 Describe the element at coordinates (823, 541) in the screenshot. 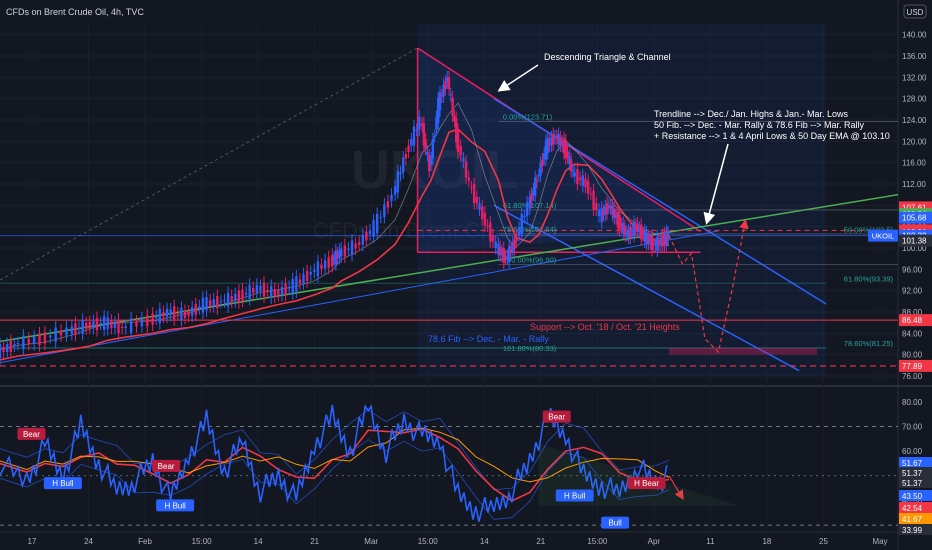

I see `time-tick-label: 25` at that location.